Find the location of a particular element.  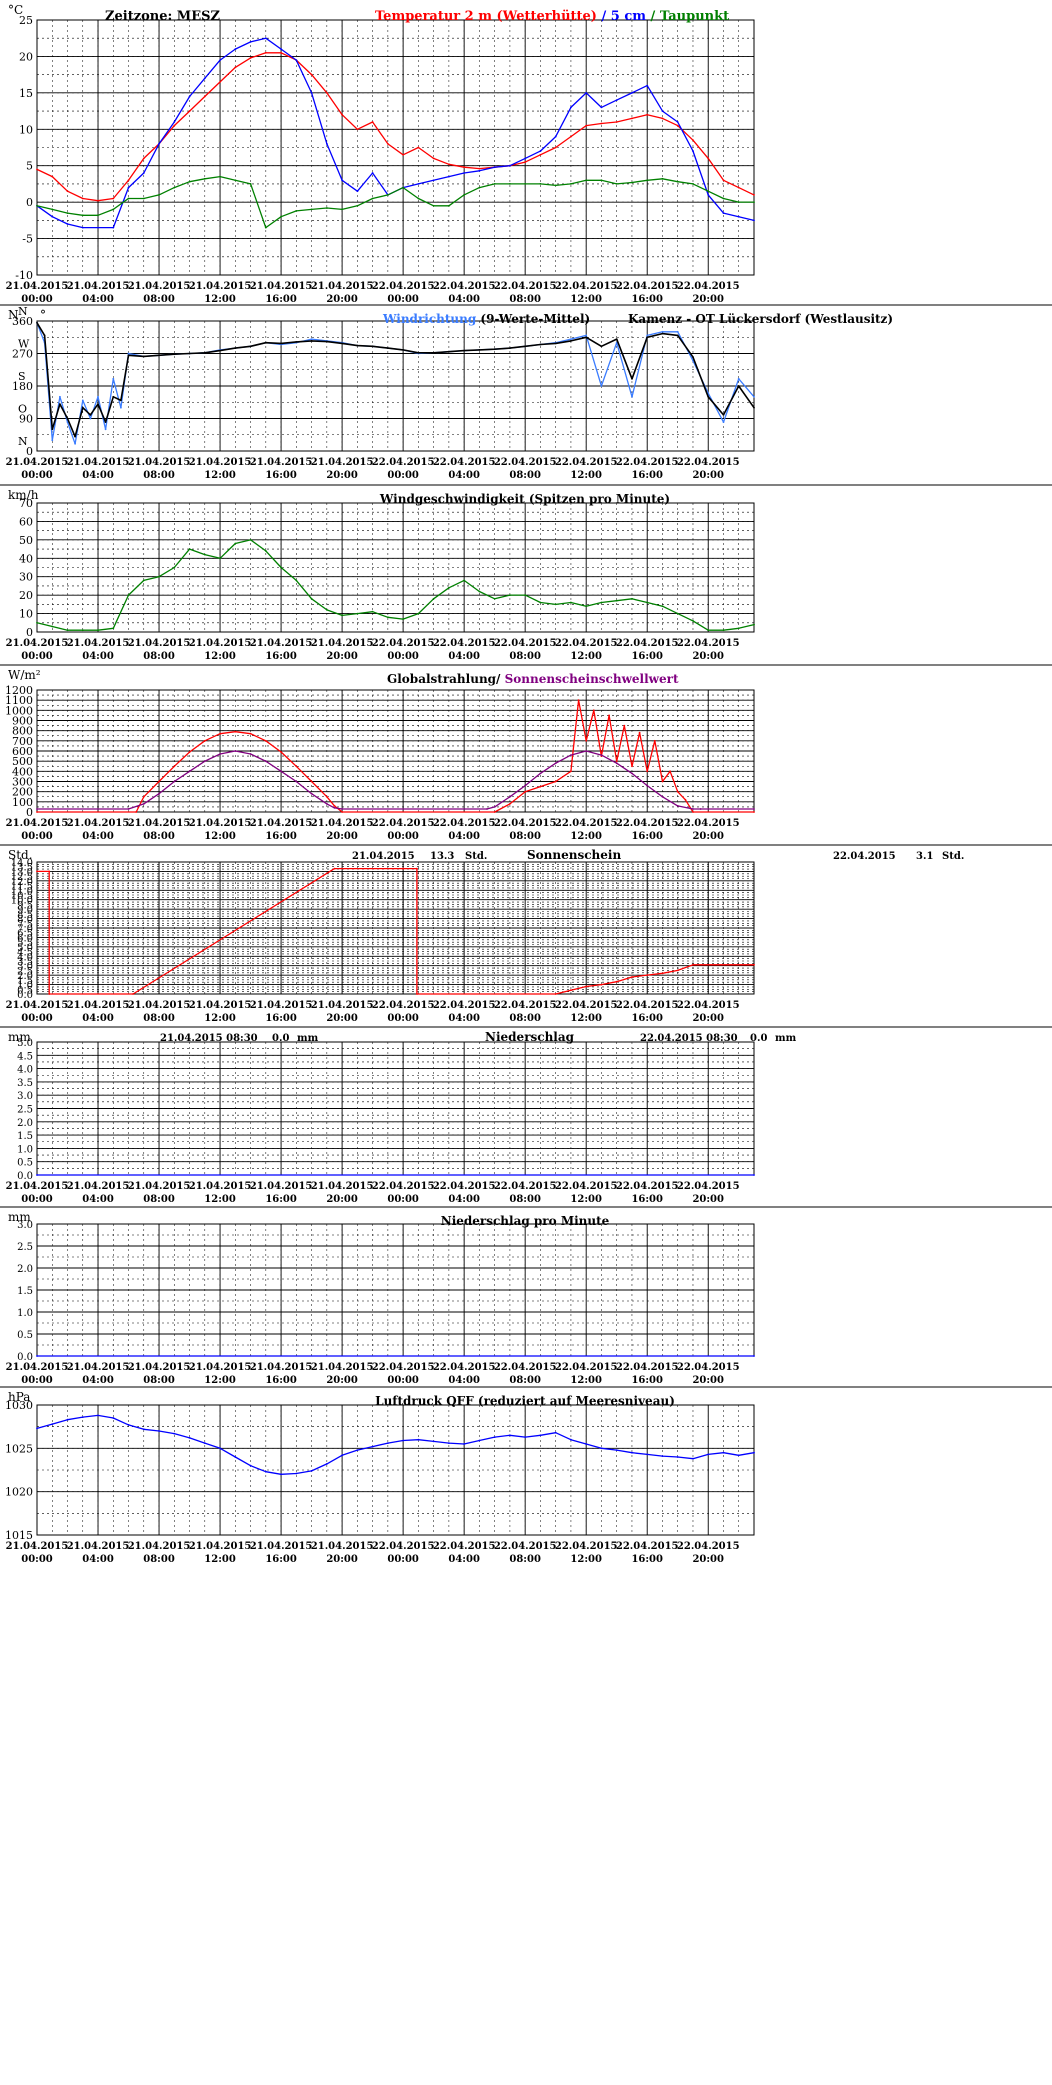

y-tick-label: 1000 is located at coordinates (19, 710).